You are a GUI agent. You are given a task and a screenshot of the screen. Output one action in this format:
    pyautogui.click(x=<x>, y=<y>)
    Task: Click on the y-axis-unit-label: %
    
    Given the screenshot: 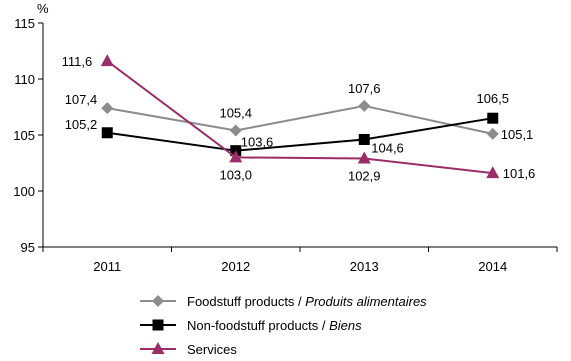 What is the action you would take?
    pyautogui.click(x=43, y=8)
    